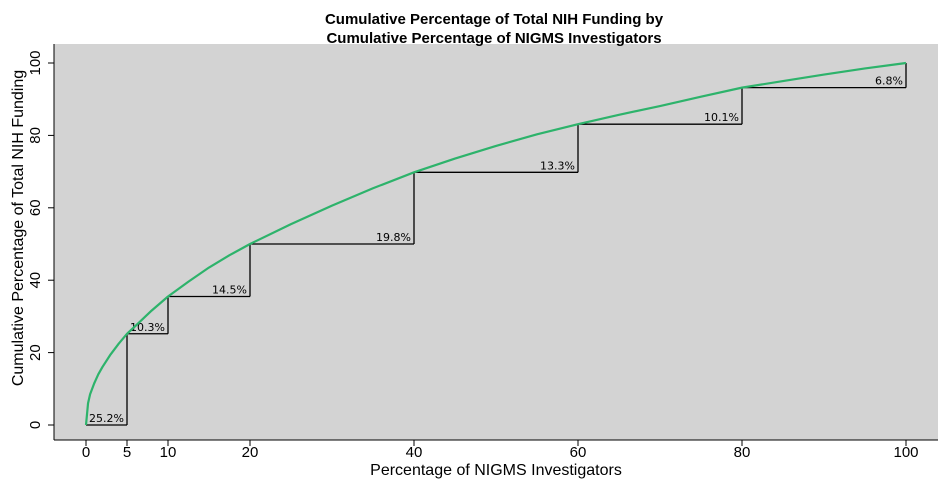 This screenshot has height=486, width=950. Describe the element at coordinates (168, 452) in the screenshot. I see `x-tick-label: 10` at that location.